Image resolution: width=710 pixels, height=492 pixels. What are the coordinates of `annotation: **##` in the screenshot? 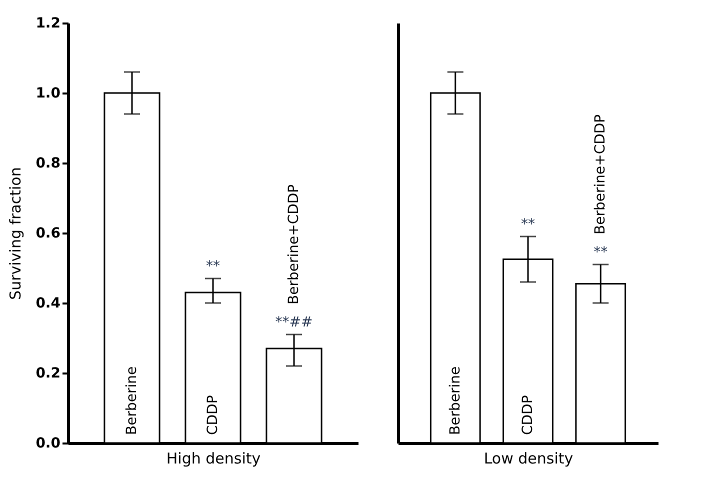 It's located at (294, 322).